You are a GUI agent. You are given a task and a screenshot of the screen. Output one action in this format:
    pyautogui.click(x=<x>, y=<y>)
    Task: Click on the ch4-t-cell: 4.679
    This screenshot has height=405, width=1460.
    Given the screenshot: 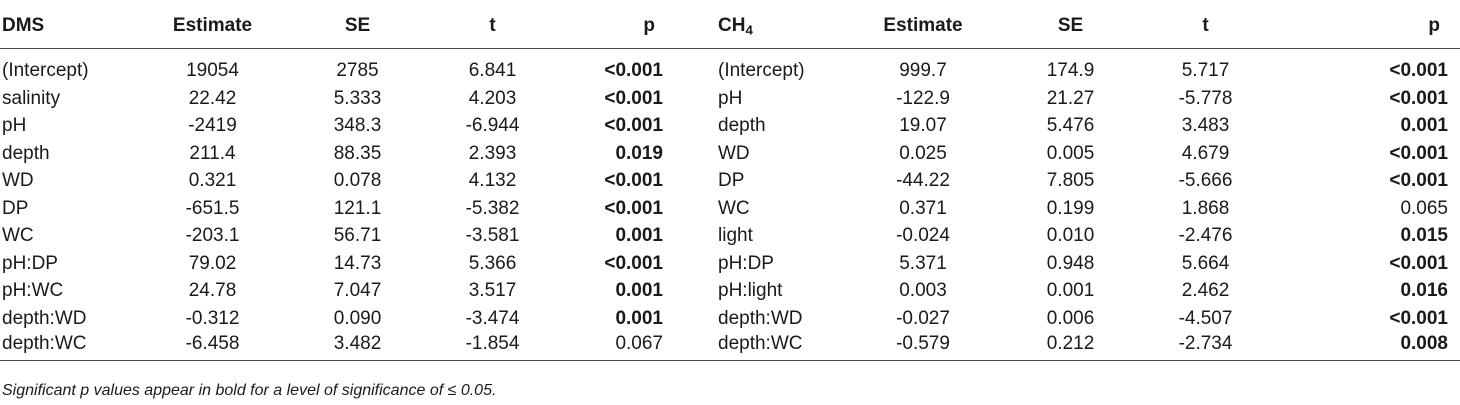 What is the action you would take?
    pyautogui.click(x=1205, y=153)
    